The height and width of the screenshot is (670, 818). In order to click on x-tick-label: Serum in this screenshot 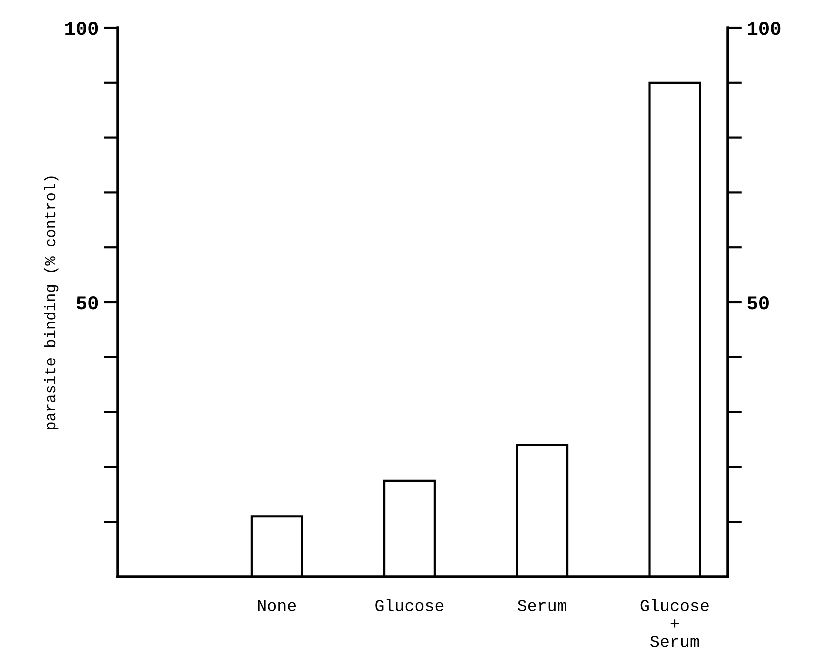, I will do `click(542, 606)`.